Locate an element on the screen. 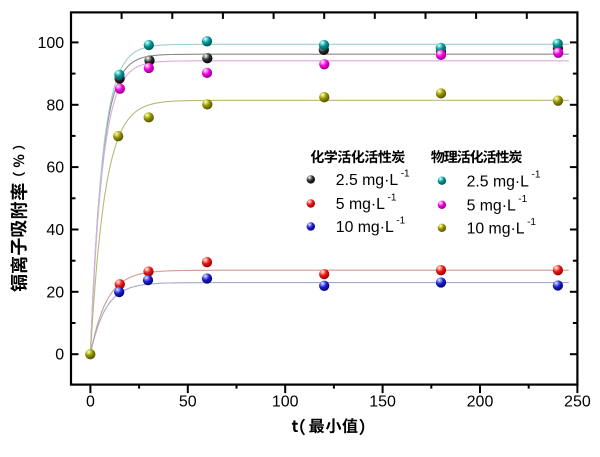 The width and height of the screenshot is (600, 457). svg-text: 20 is located at coordinates (55, 292).